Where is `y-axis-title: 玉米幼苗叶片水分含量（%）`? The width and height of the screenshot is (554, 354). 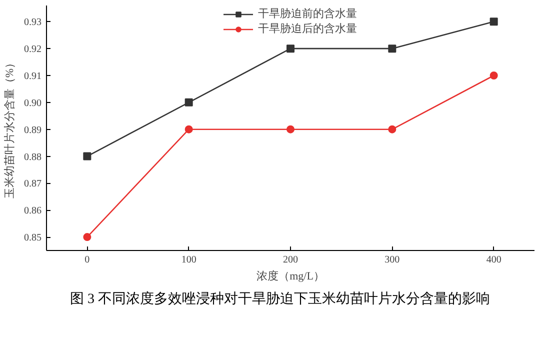
y-axis-title: 玉米幼苗叶片水分含量（%） is located at coordinates (9, 128).